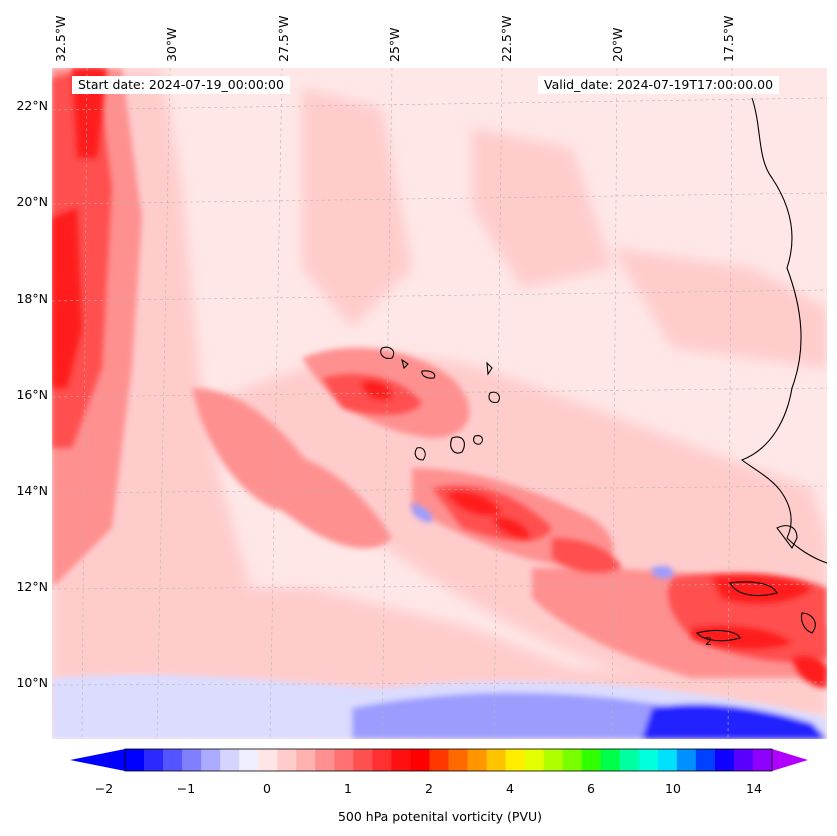 This screenshot has width=837, height=836. I want to click on start-date-label: Start date: 2024-07-19_00:00:00, so click(181, 85).